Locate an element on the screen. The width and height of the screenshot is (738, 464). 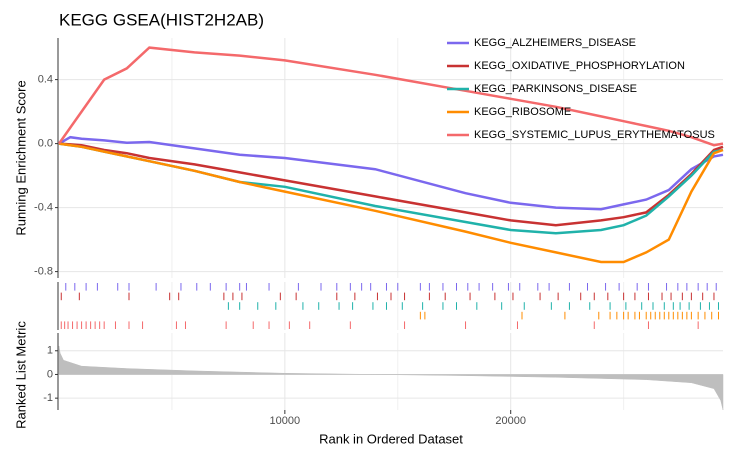
y-tick-label: -0.8 is located at coordinates (43, 272).